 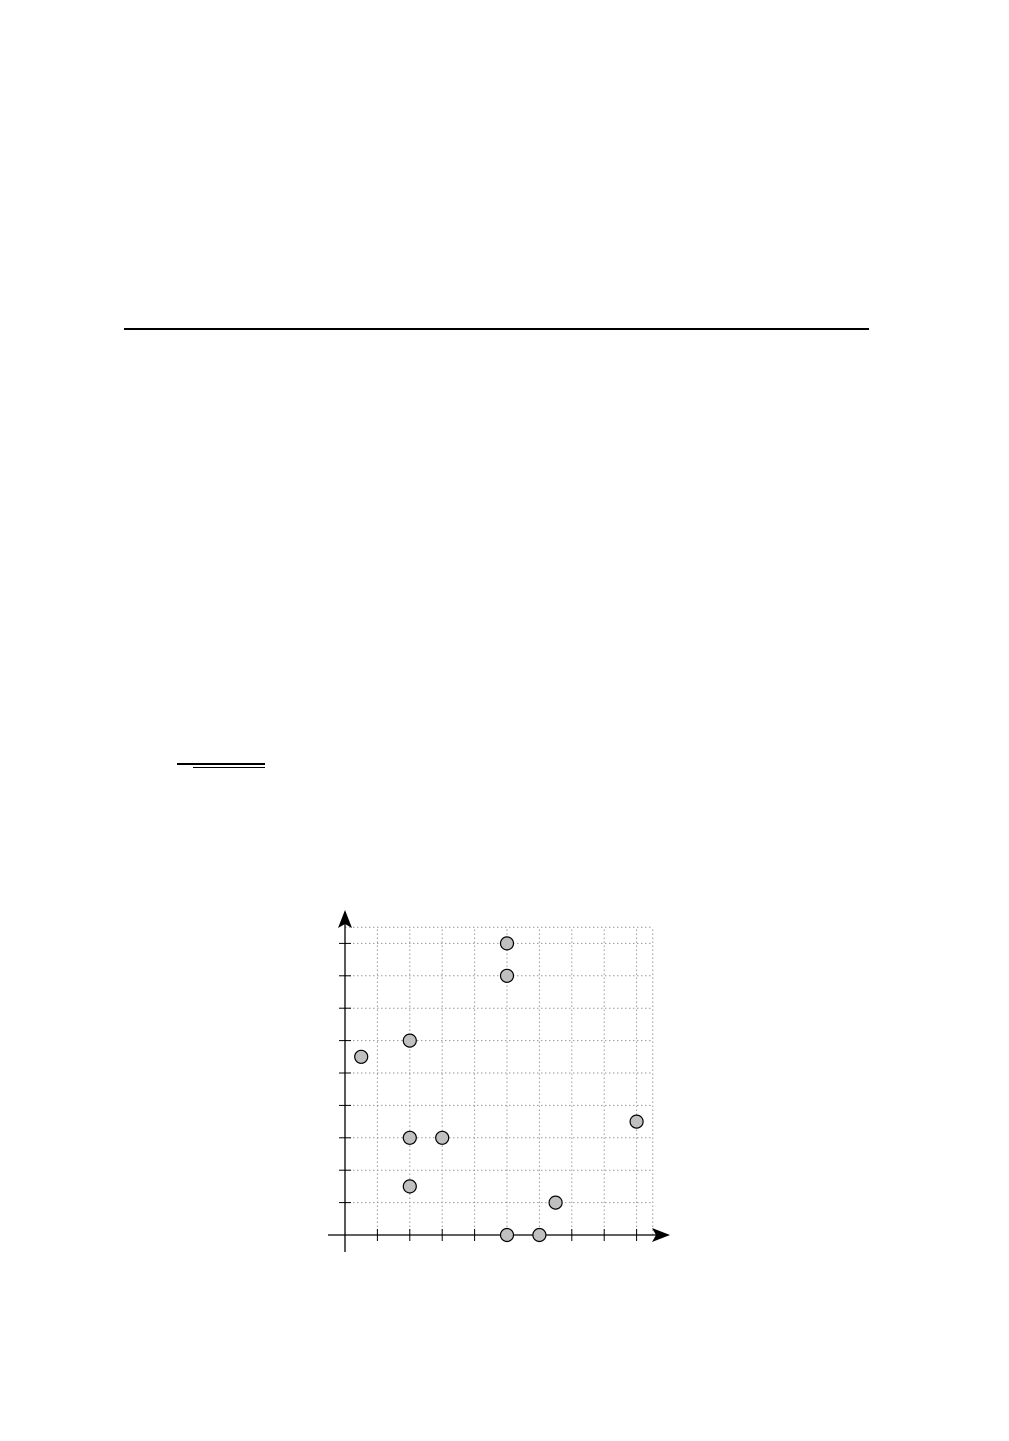 I want to click on horizontal-rule, so click(x=496, y=329).